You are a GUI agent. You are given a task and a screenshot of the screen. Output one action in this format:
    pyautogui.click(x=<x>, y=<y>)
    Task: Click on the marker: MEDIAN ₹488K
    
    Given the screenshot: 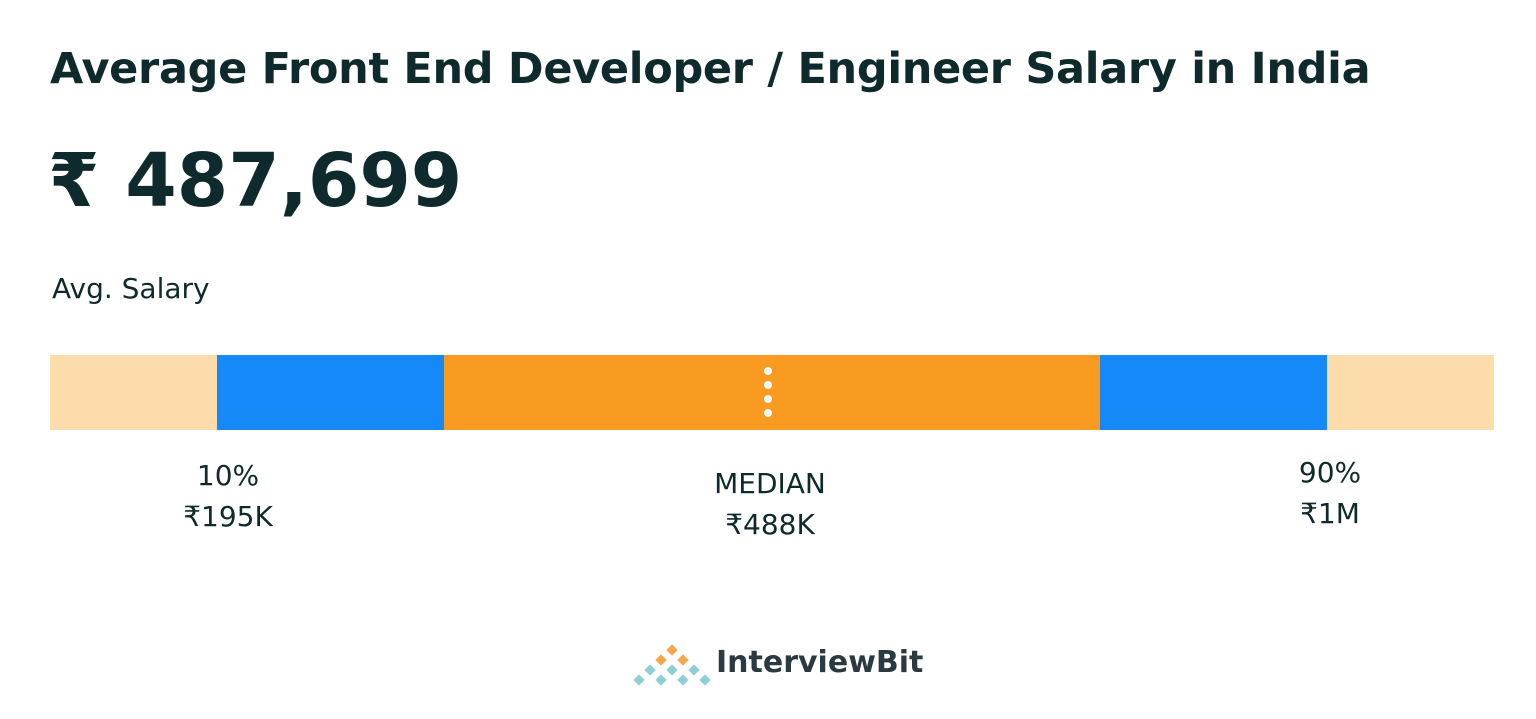 What is the action you would take?
    pyautogui.click(x=770, y=504)
    